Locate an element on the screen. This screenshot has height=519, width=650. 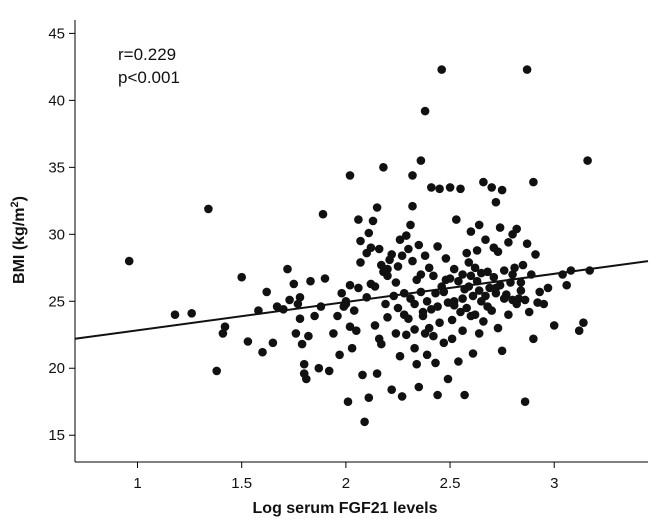
y-ticks: 15 20 25 30 35 40 45 is located at coordinates (61, 234).